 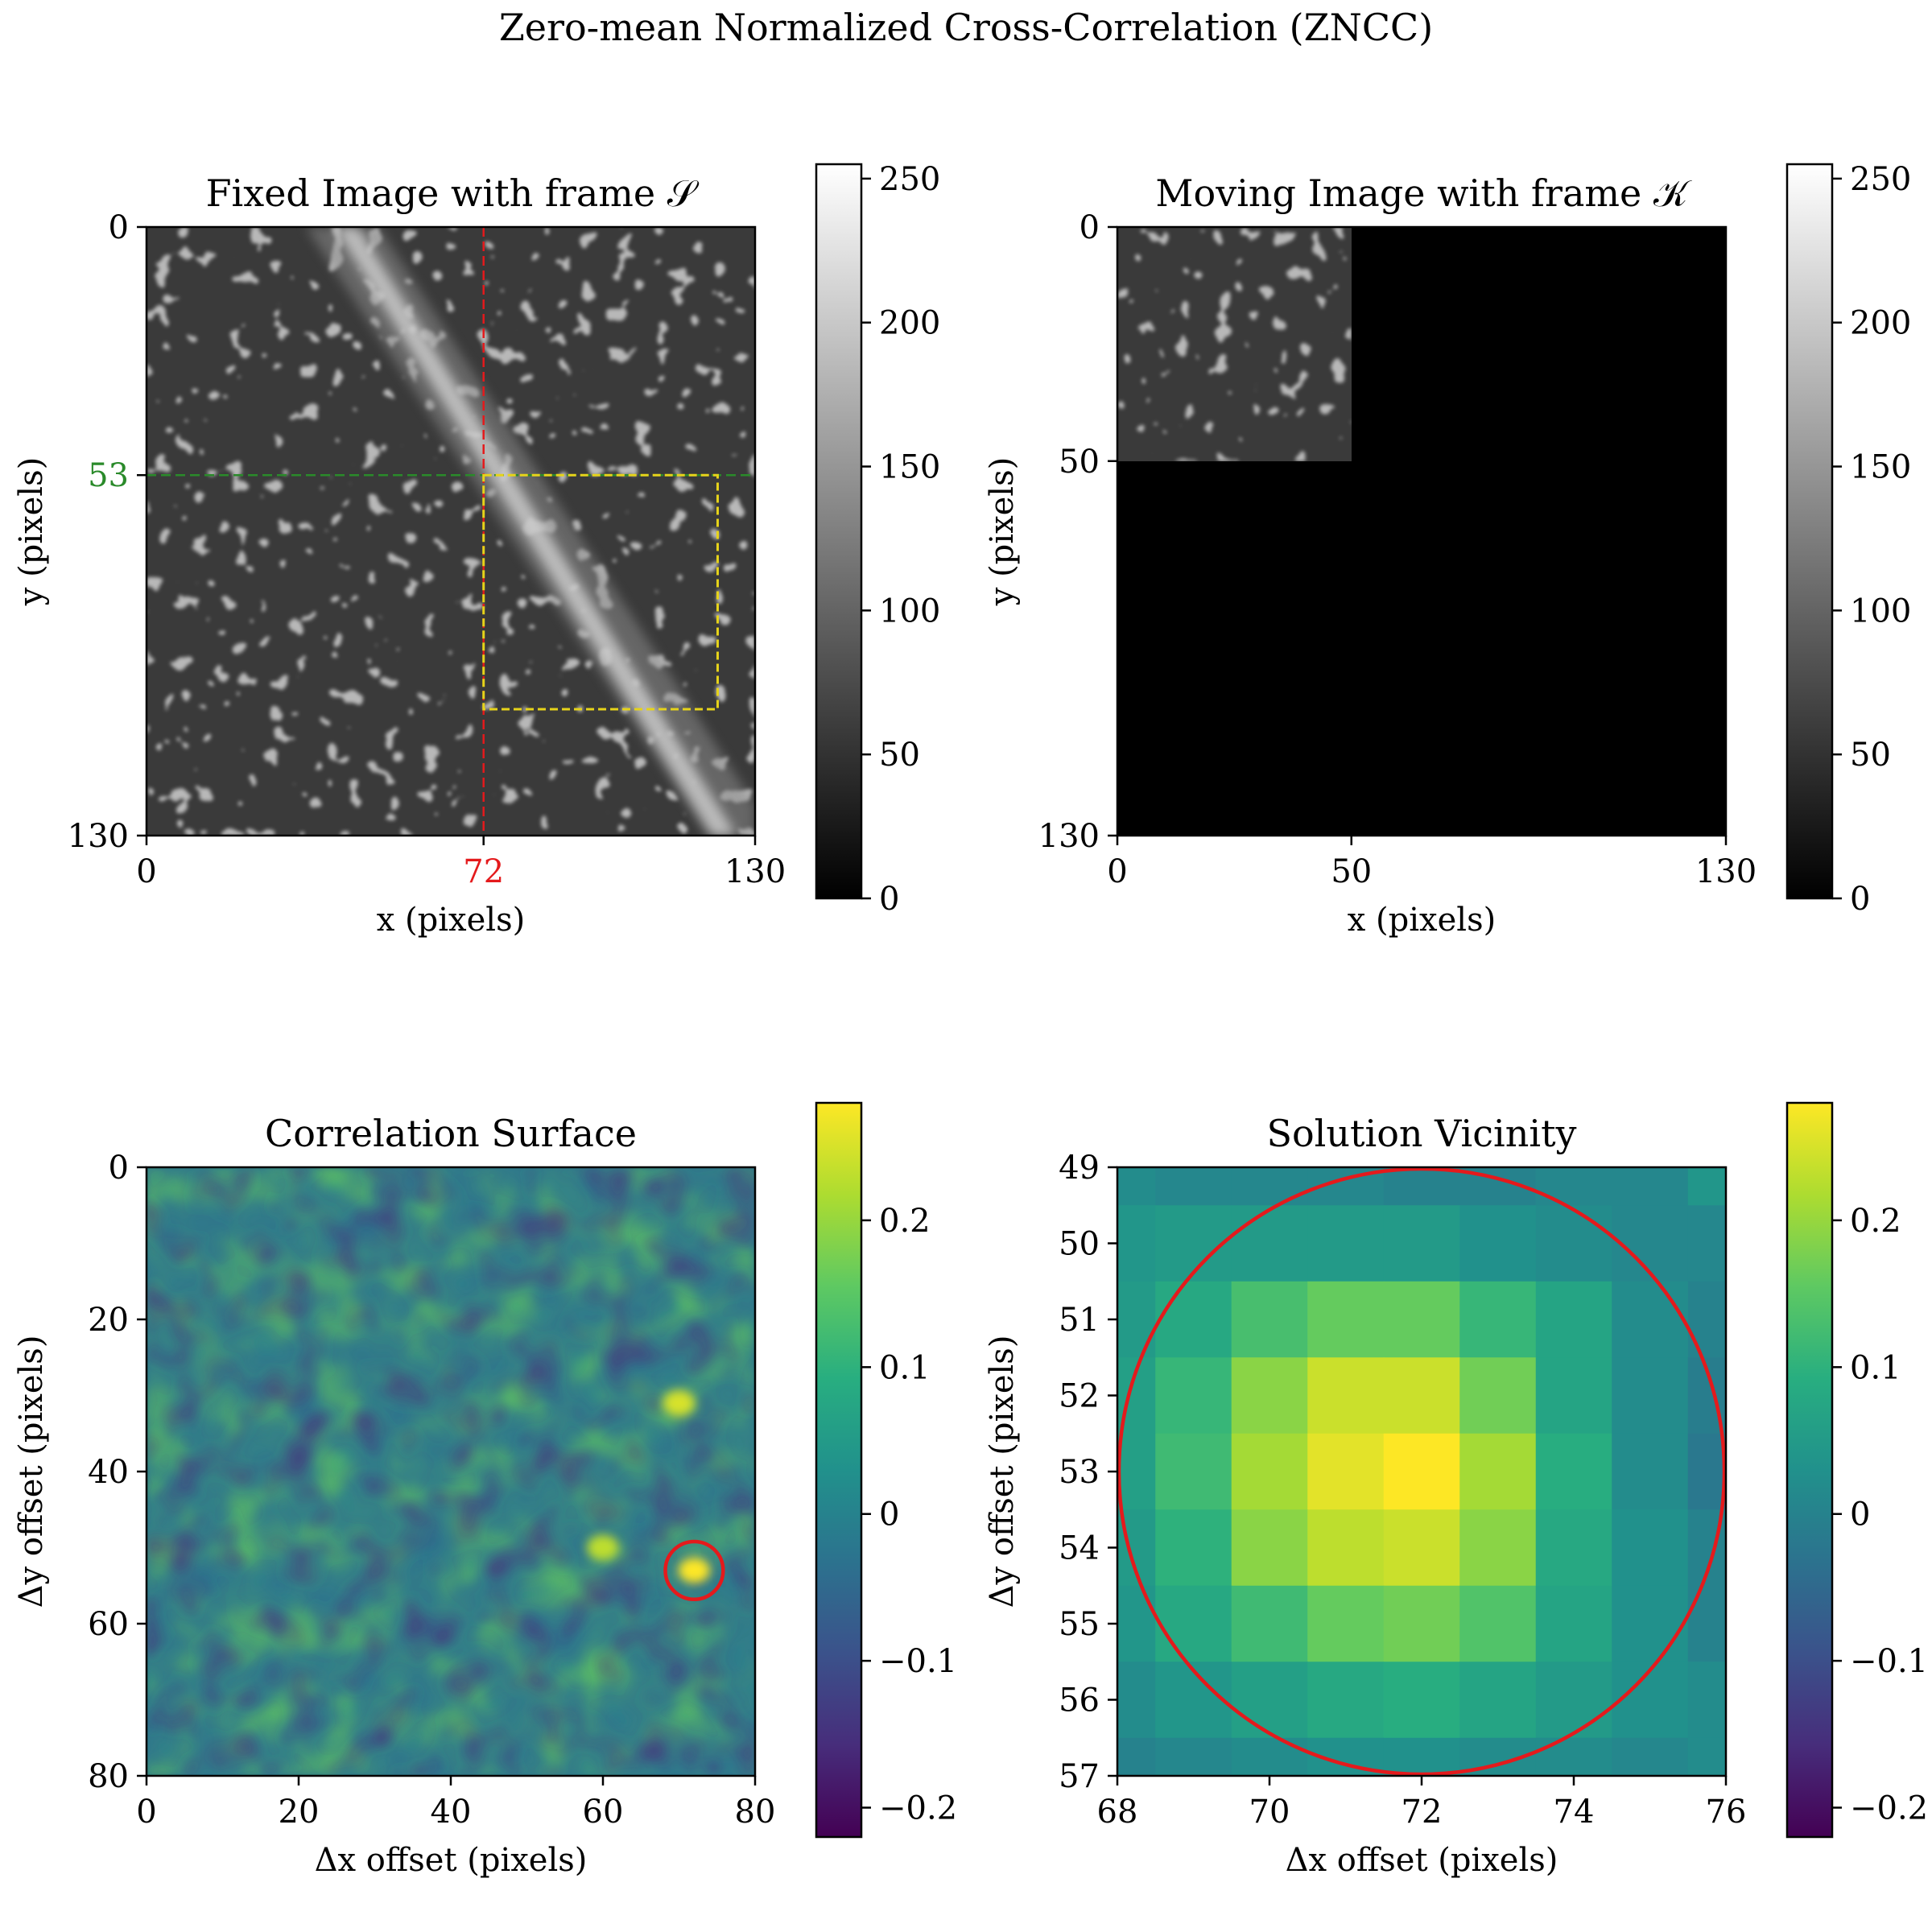 I want to click on colorbar-tick-label: −0.2, so click(x=918, y=1808).